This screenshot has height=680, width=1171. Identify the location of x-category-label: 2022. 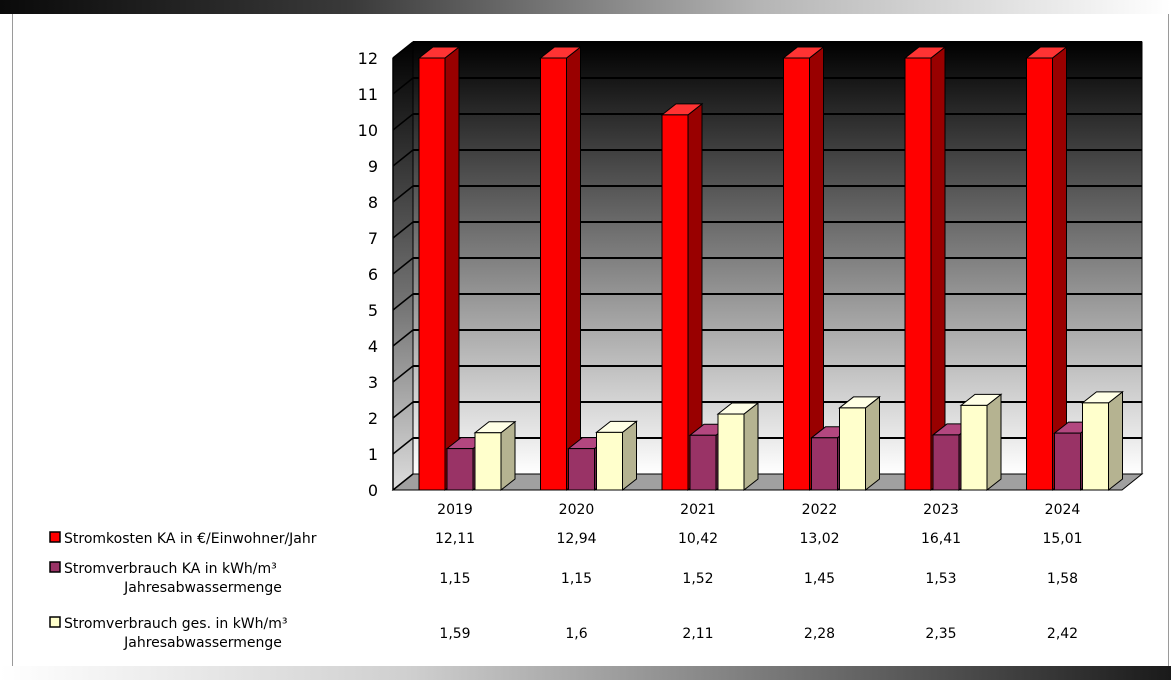
(820, 510).